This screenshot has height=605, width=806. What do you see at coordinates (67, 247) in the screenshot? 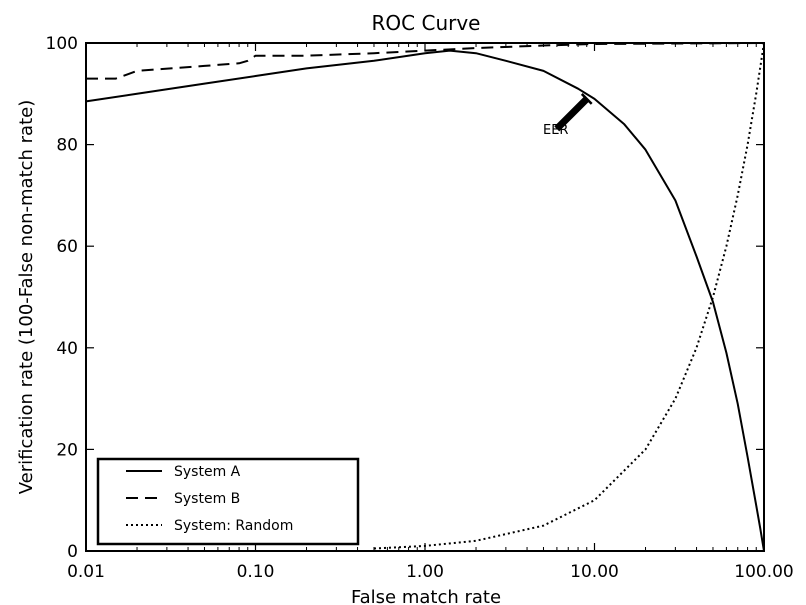
I see `y-tick-label: 60` at bounding box center [67, 247].